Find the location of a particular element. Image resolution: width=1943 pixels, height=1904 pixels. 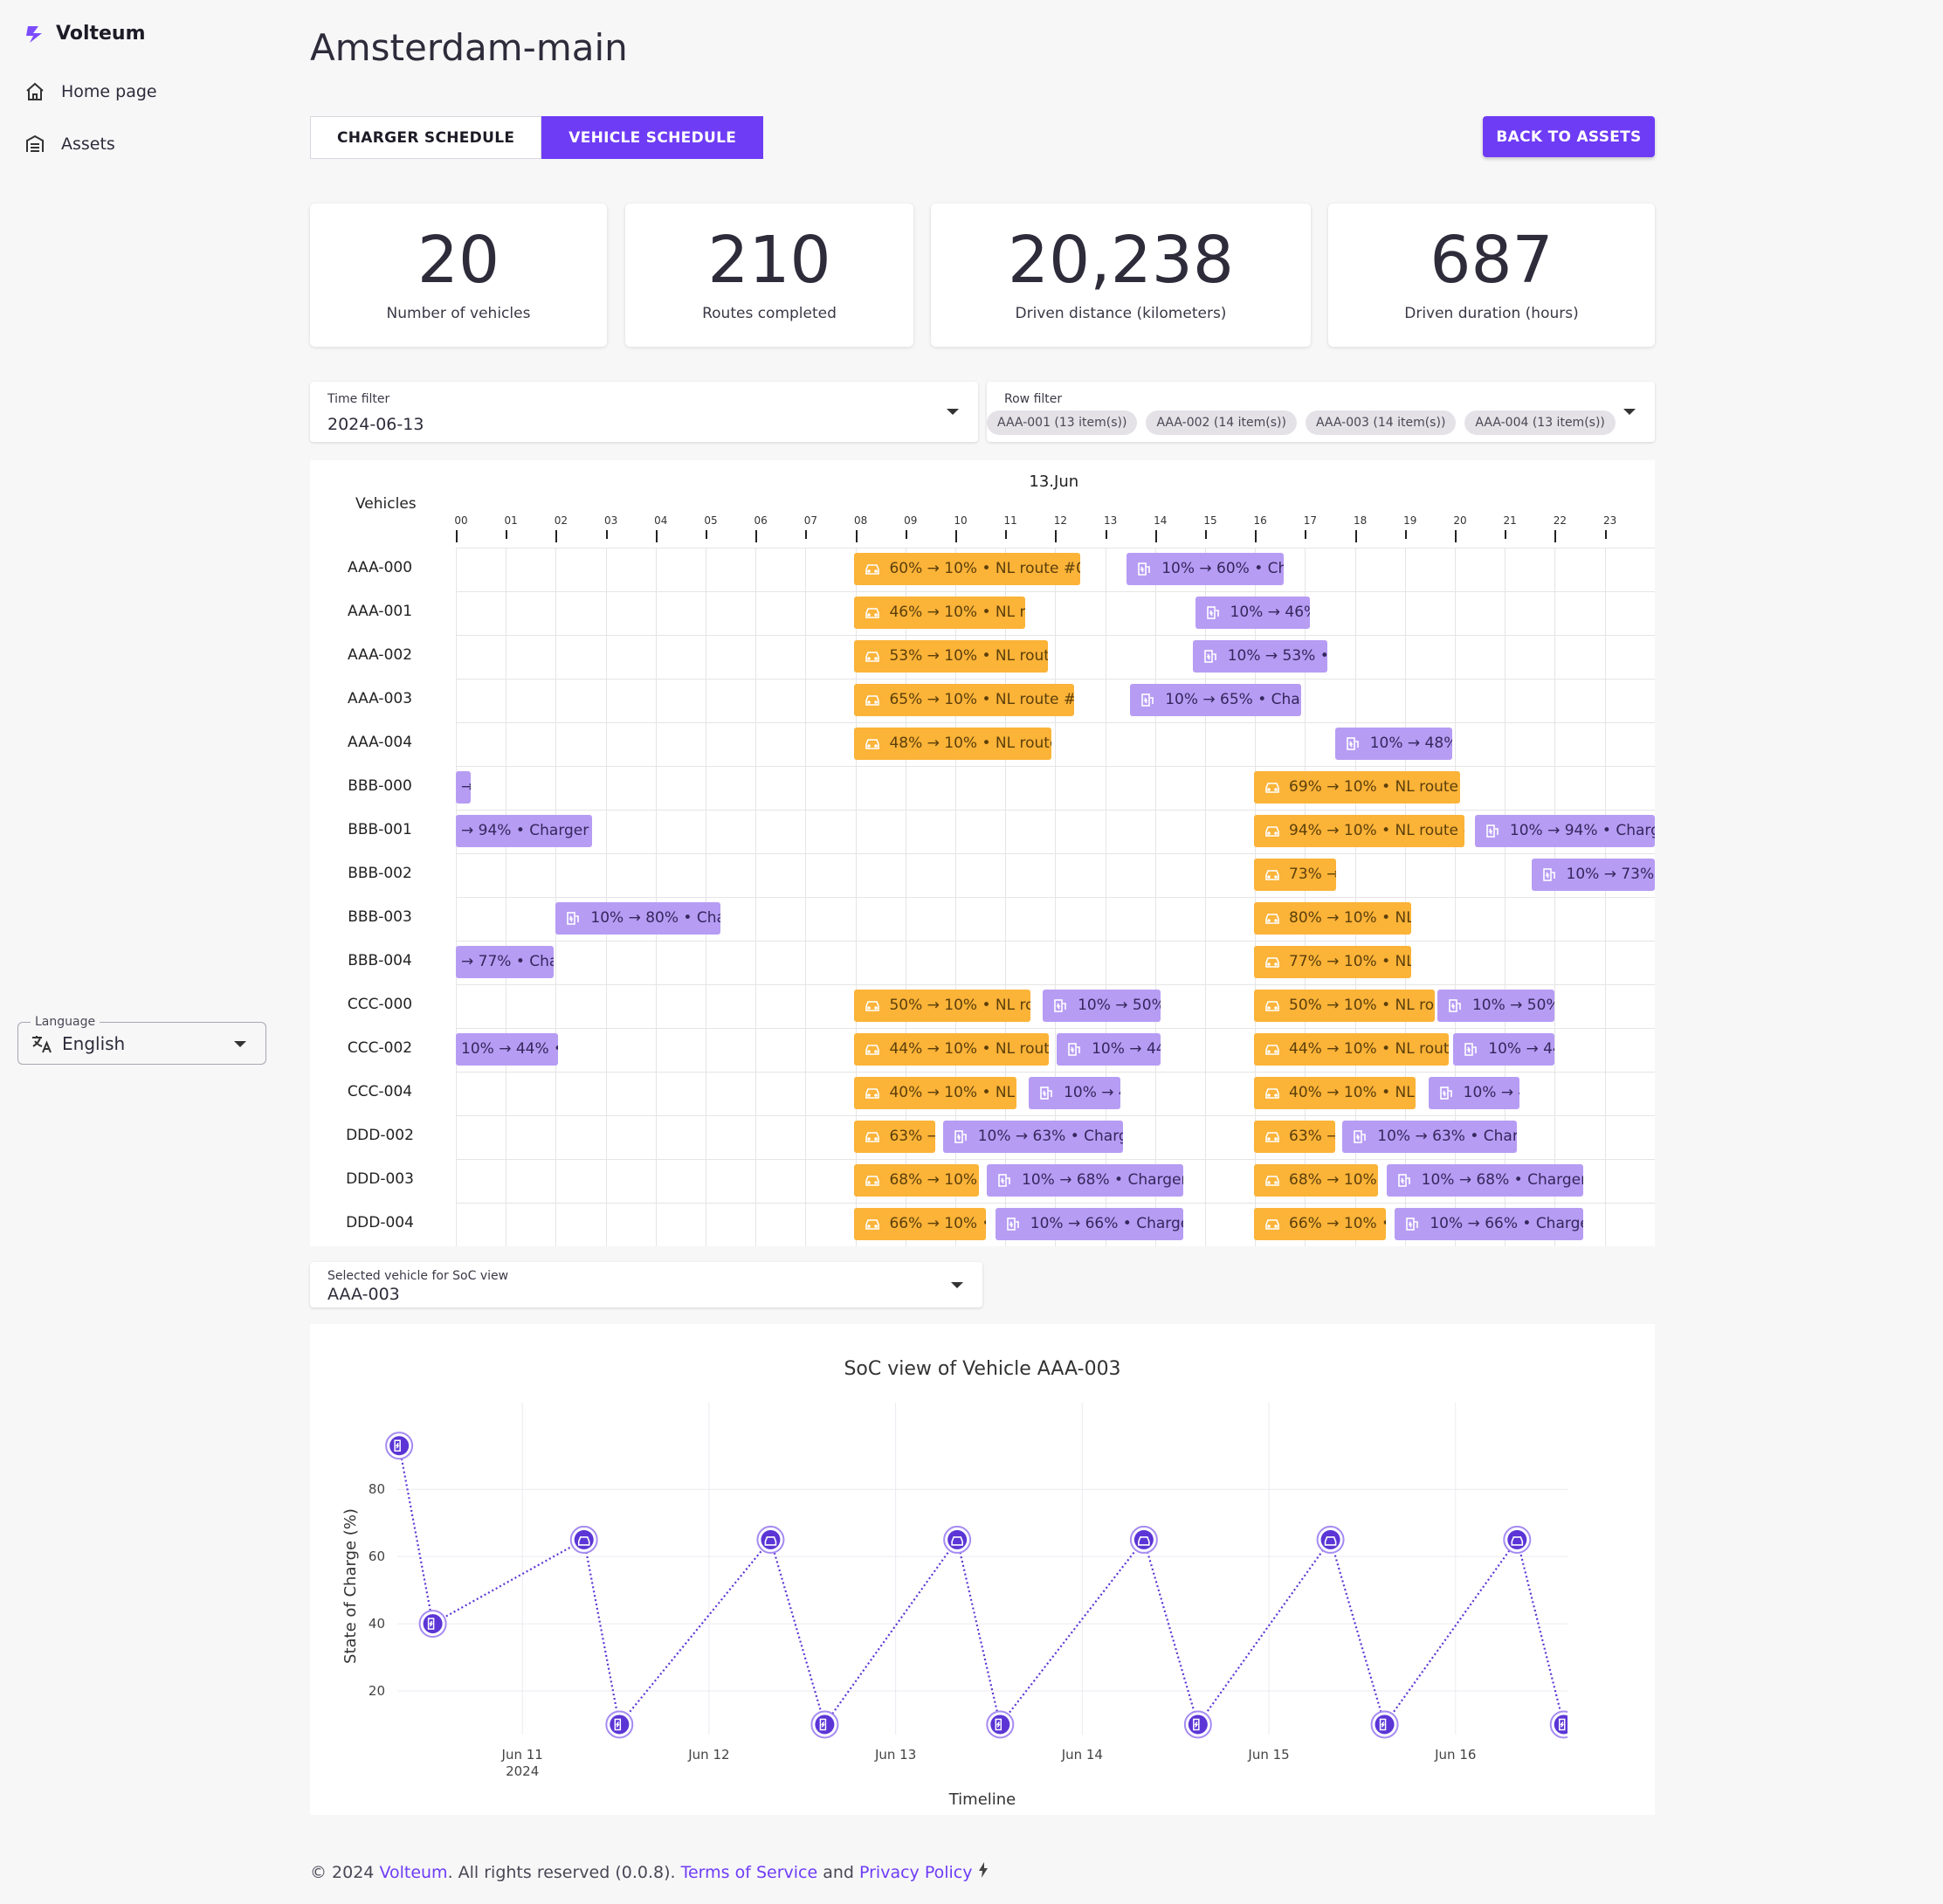

charging-bar: → 77% • Charger #9 is located at coordinates (506, 962).